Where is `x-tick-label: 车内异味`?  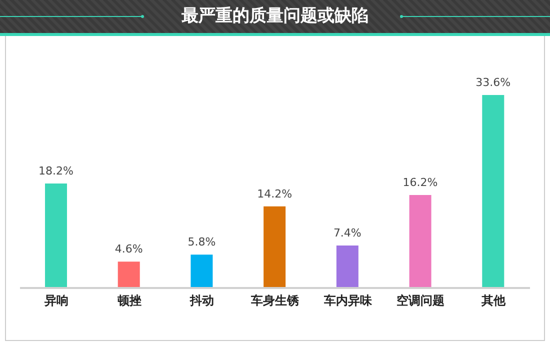 x-tick-label: 车内异味 is located at coordinates (347, 301).